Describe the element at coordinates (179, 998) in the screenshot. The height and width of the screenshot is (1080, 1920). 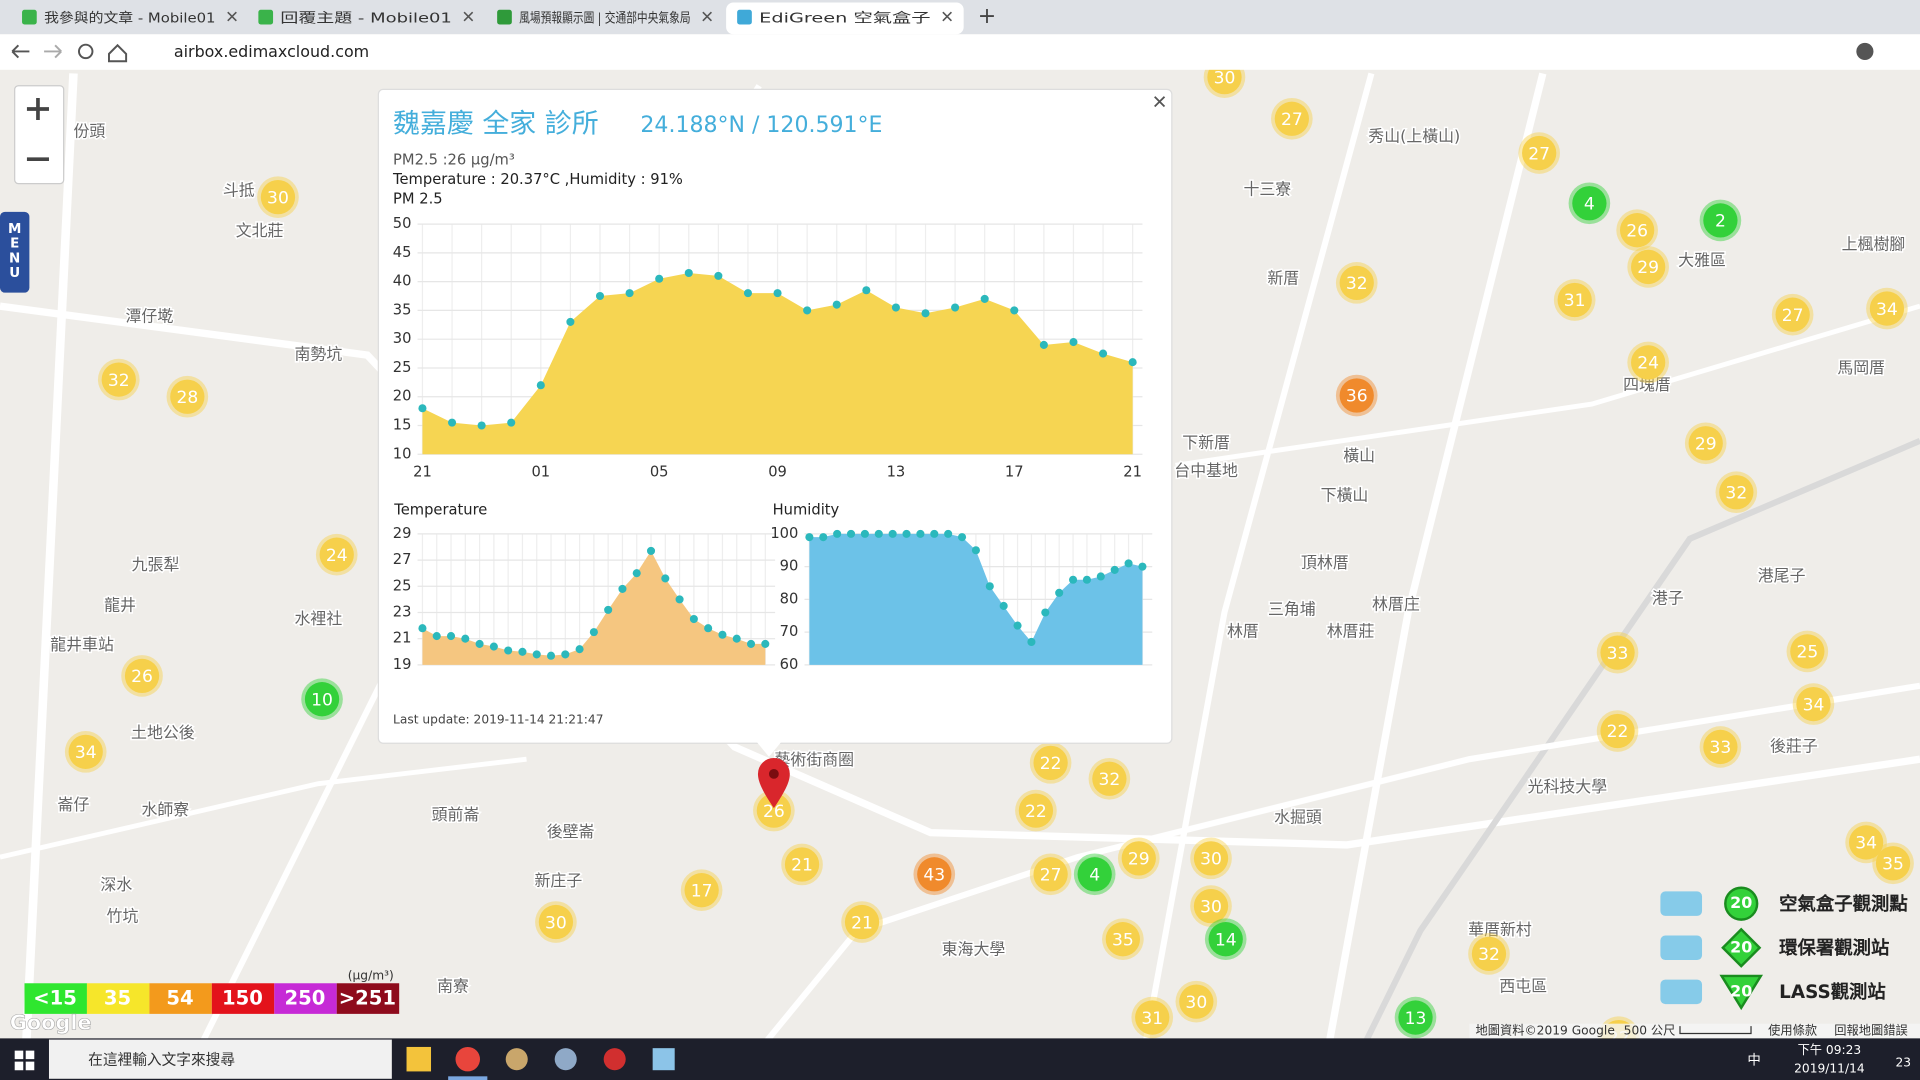
I see `legend-label: 54` at that location.